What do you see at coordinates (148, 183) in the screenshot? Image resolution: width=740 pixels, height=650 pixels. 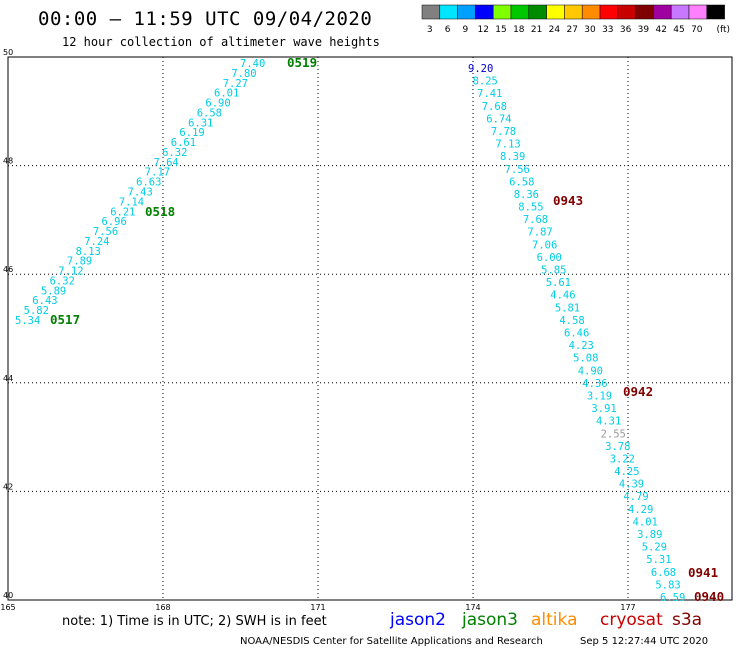 I see `swh-value: 6.63` at bounding box center [148, 183].